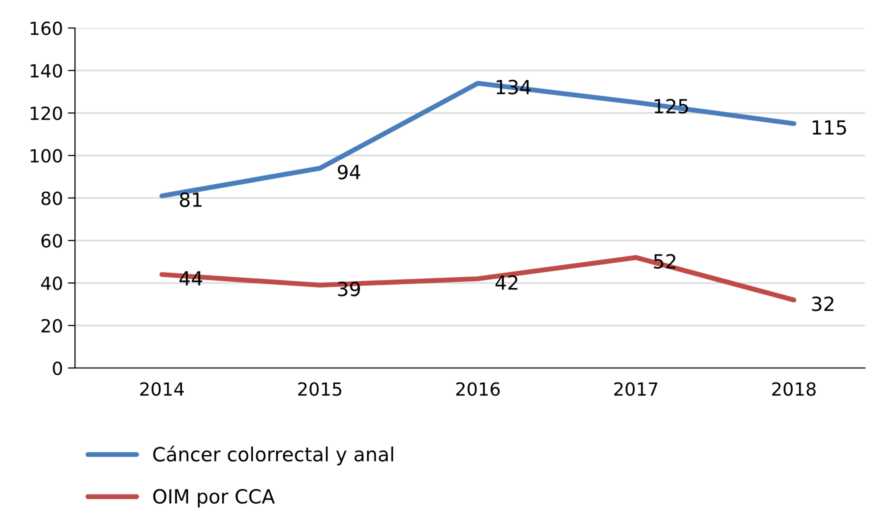 The width and height of the screenshot is (881, 525). What do you see at coordinates (46, 71) in the screenshot?
I see `y-tick-label: 140` at bounding box center [46, 71].